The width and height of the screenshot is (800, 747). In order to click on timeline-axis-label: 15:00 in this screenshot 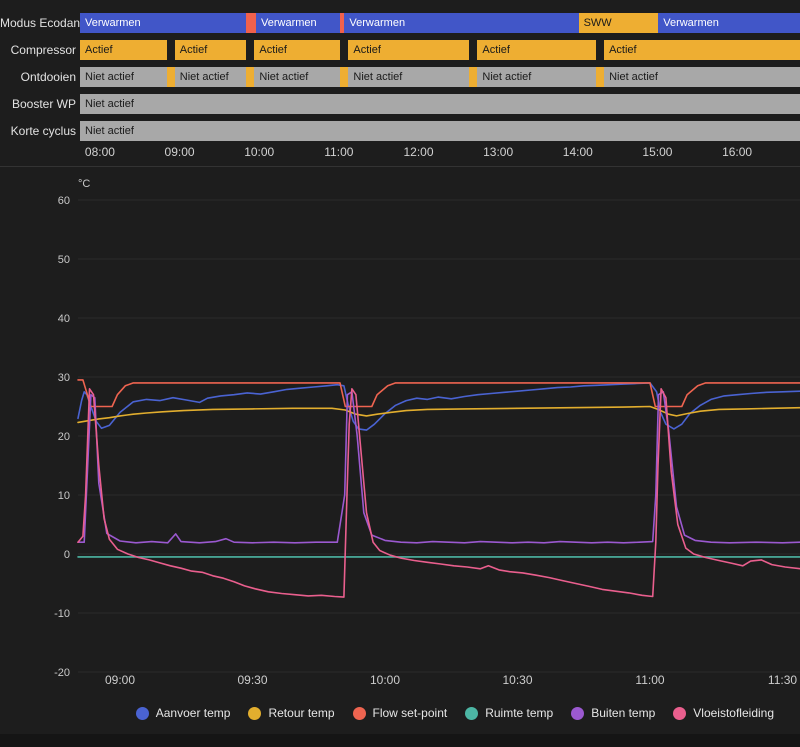, I will do `click(657, 152)`.